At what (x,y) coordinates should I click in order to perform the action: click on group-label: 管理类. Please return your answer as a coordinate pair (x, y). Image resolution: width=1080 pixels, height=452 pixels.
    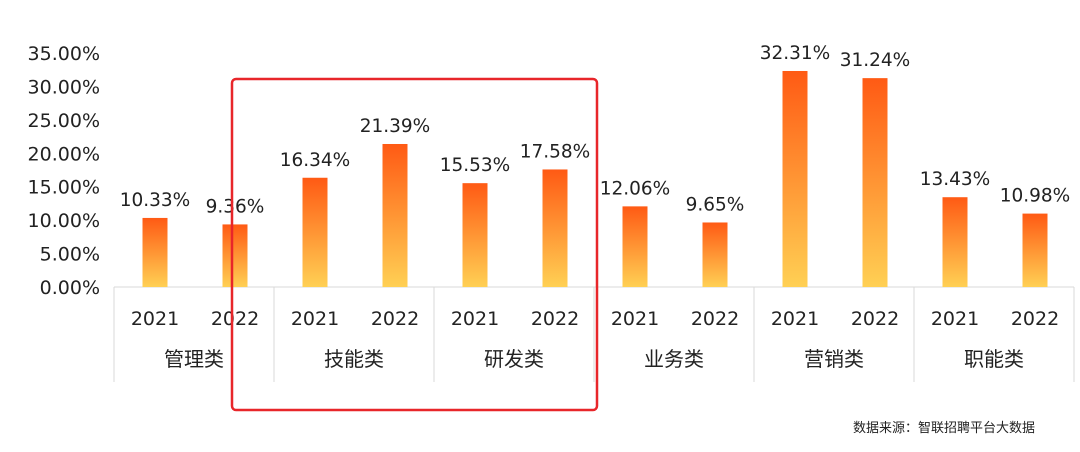
    Looking at the image, I should click on (194, 359).